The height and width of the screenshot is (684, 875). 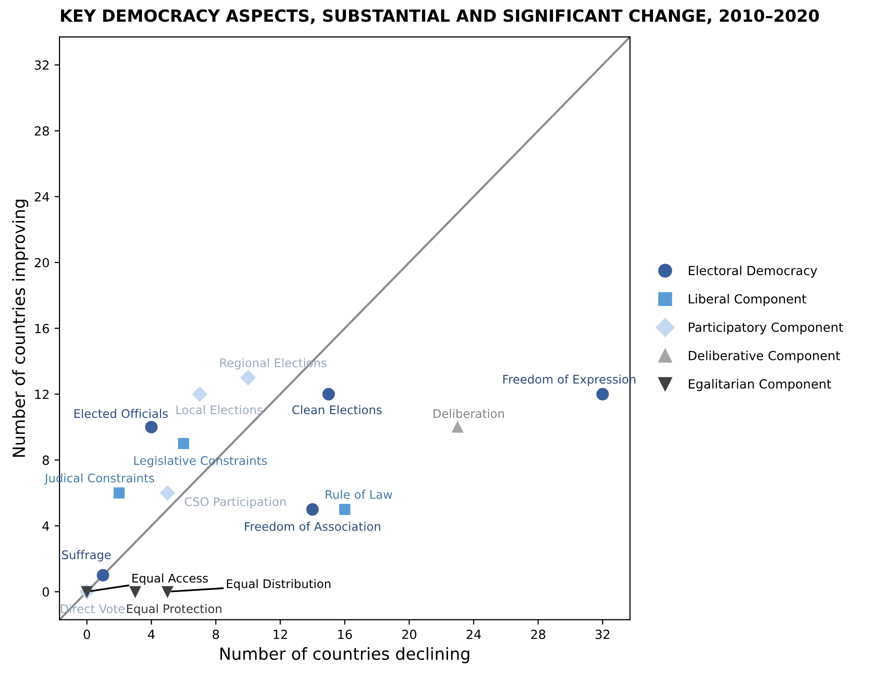 I want to click on x-tick-label: 32, so click(x=603, y=635).